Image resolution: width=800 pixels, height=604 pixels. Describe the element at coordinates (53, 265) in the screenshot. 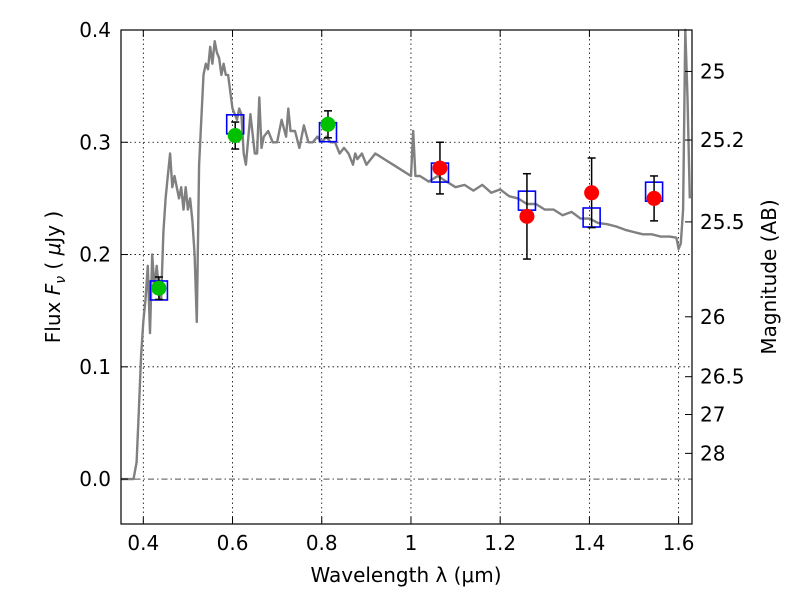

I see `y-axis-title-mid: (` at that location.